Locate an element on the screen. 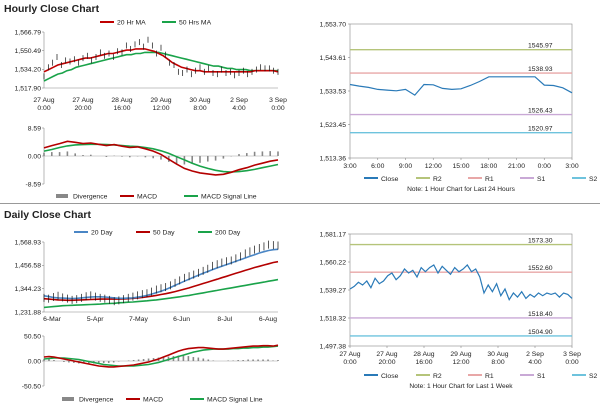 Image resolution: width=600 pixels, height=413 pixels. hv-x-tick-label: 0:00 is located at coordinates (544, 166).